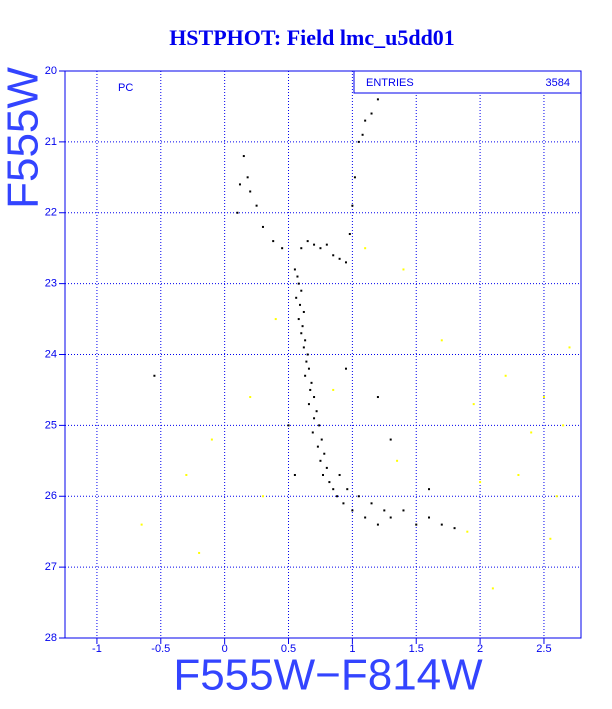 This screenshot has width=612, height=709. Describe the element at coordinates (288, 649) in the screenshot. I see `x-tick-label: 0.5` at that location.